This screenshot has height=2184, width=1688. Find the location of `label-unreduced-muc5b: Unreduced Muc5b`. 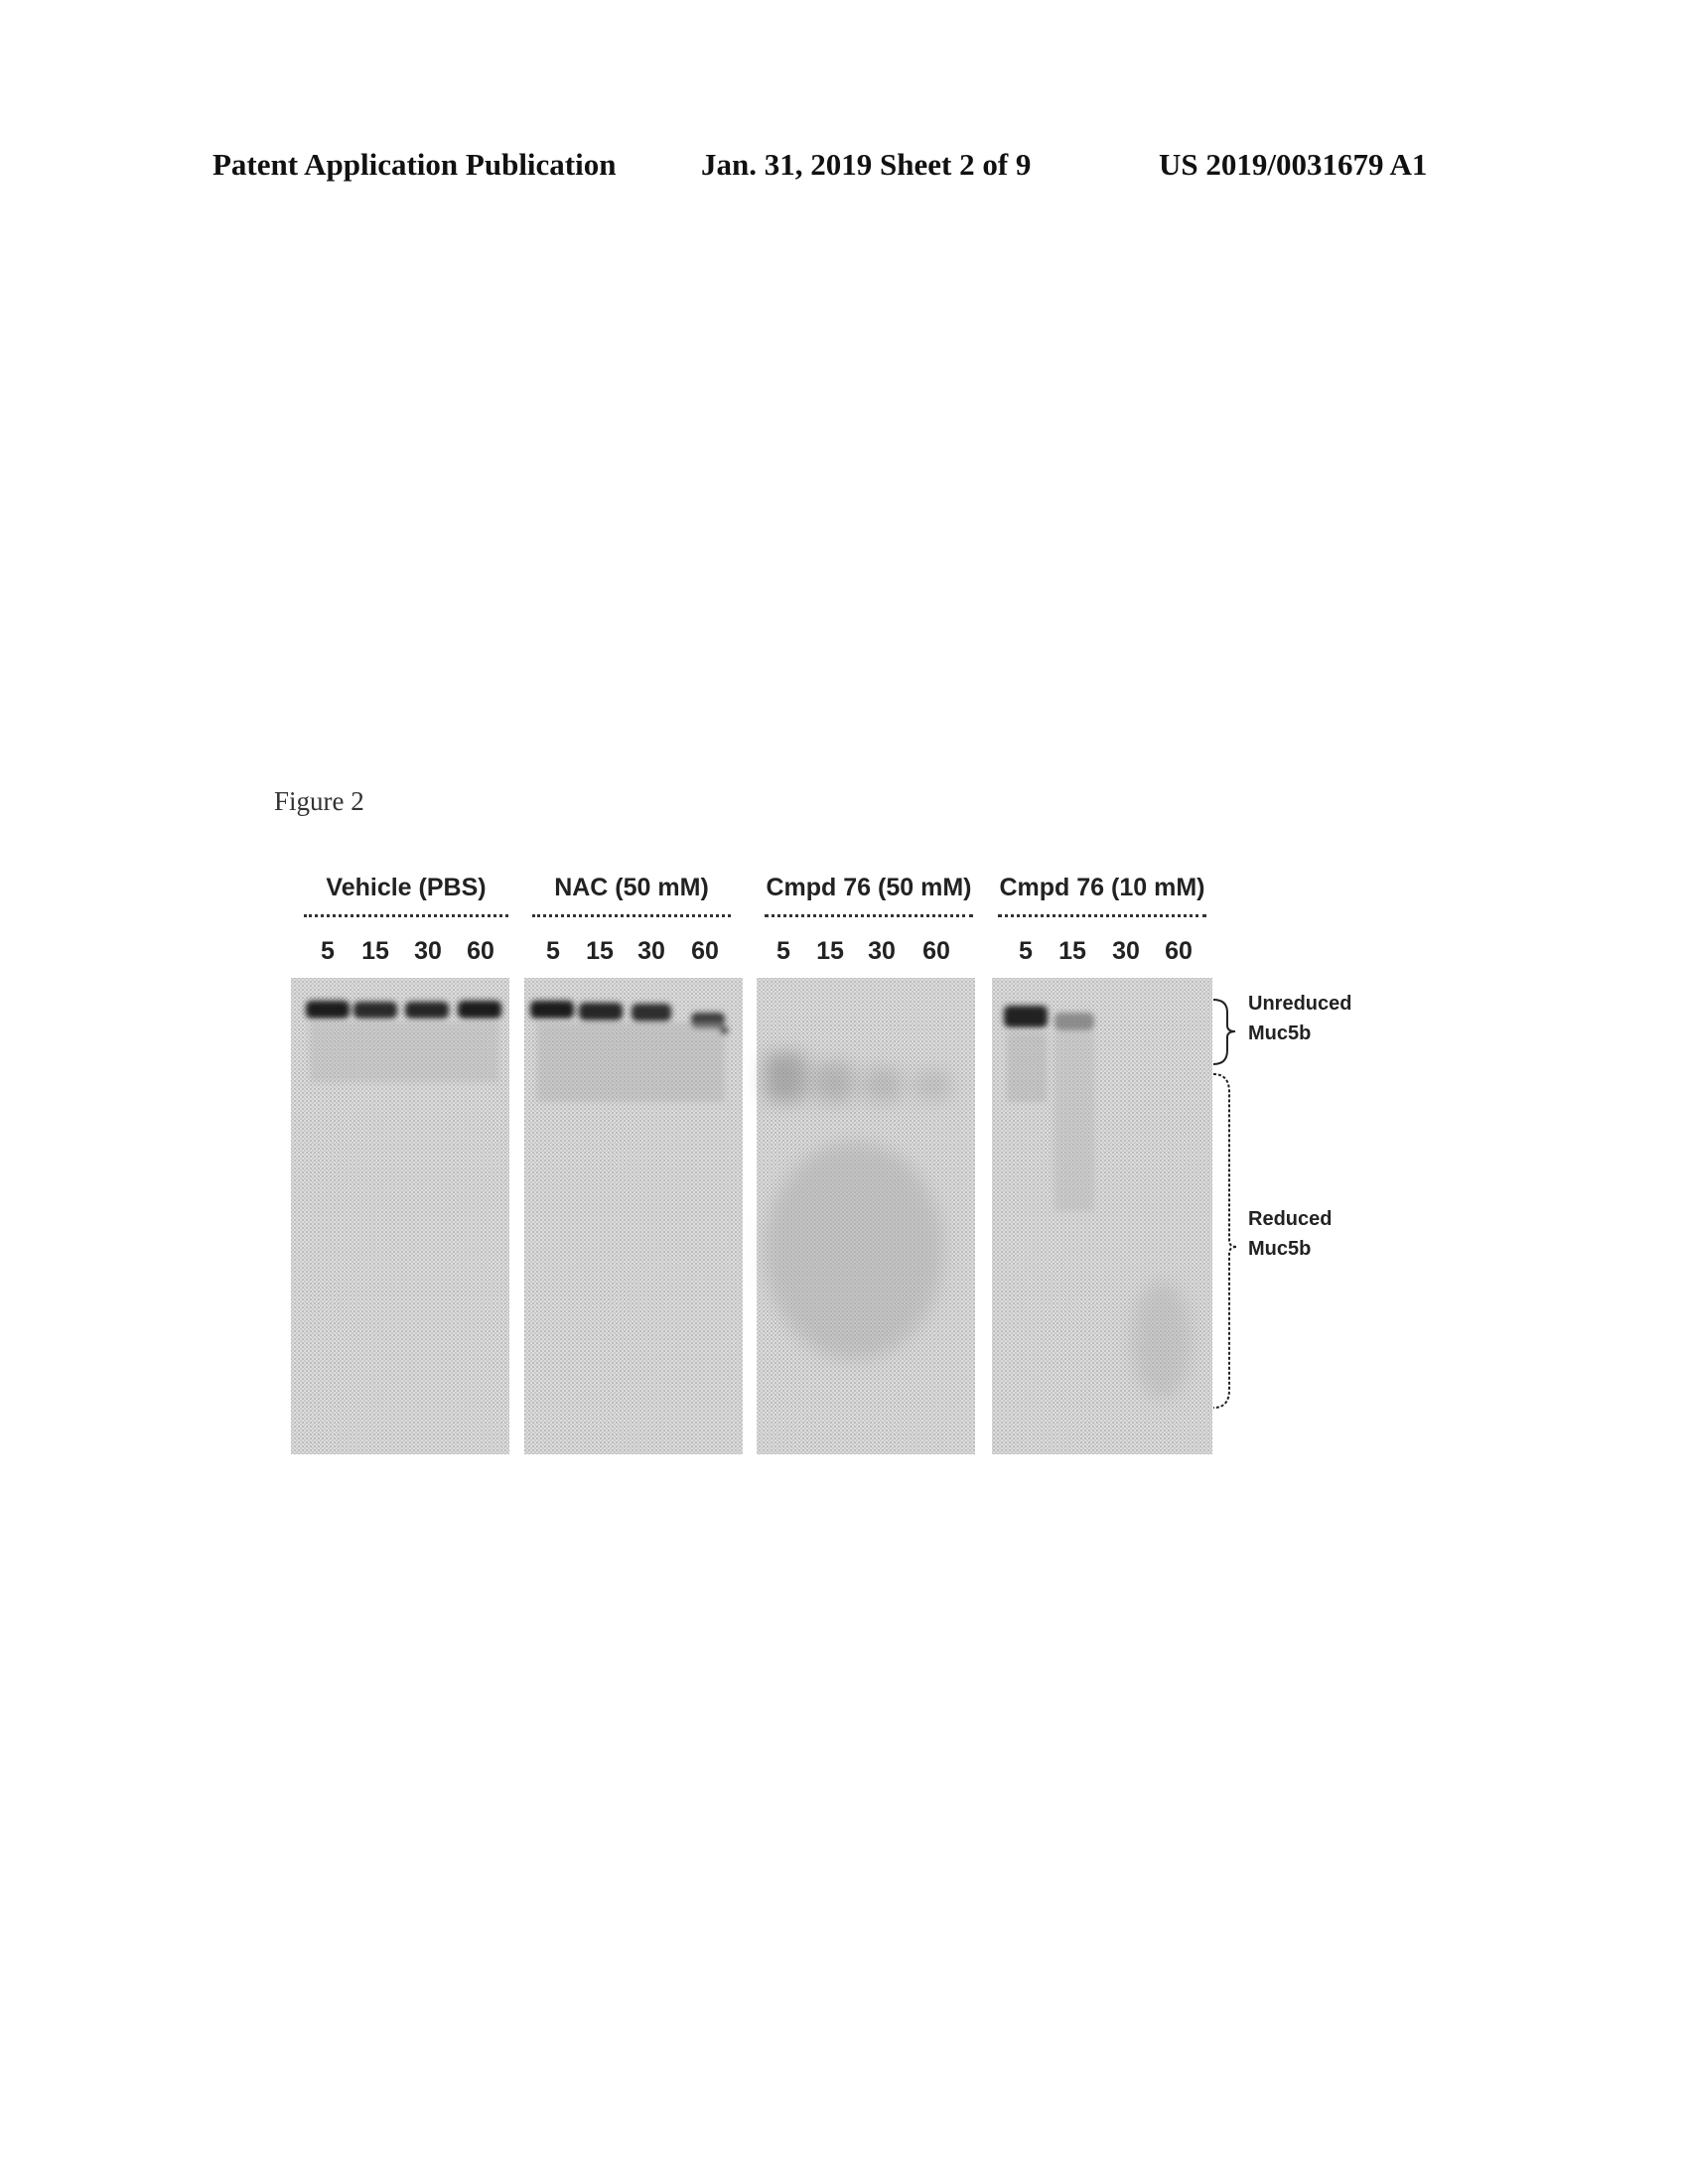

label-unreduced-muc5b: Unreduced Muc5b is located at coordinates (1299, 1018).